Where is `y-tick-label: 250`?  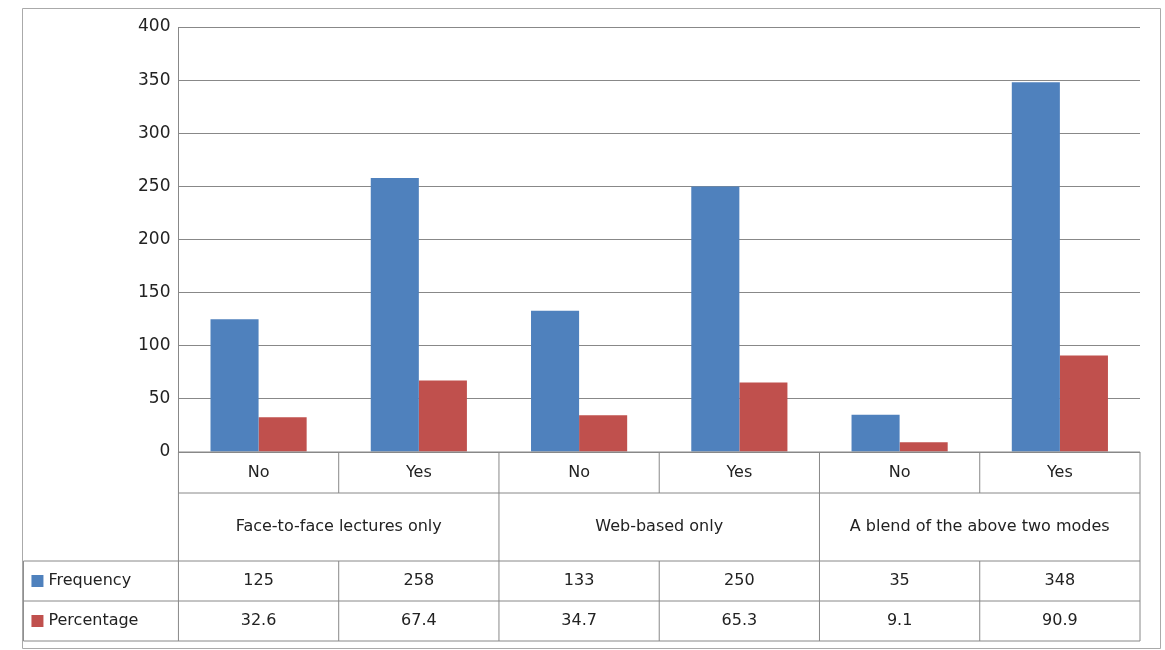 y-tick-label: 250 is located at coordinates (154, 184).